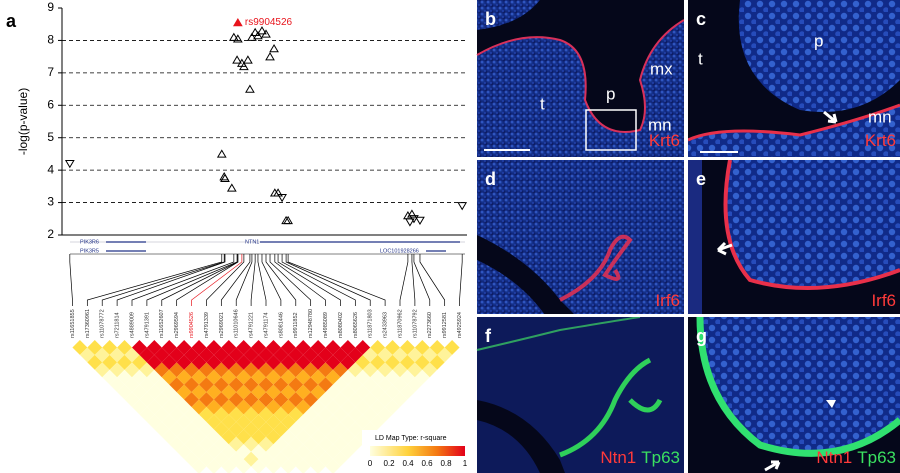  What do you see at coordinates (281, 325) in the screenshot?
I see `snp-label: rs8081446` at bounding box center [281, 325].